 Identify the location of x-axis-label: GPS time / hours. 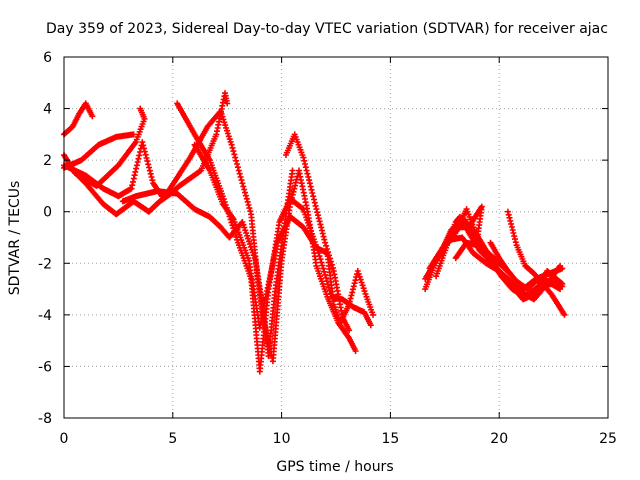
(334, 467).